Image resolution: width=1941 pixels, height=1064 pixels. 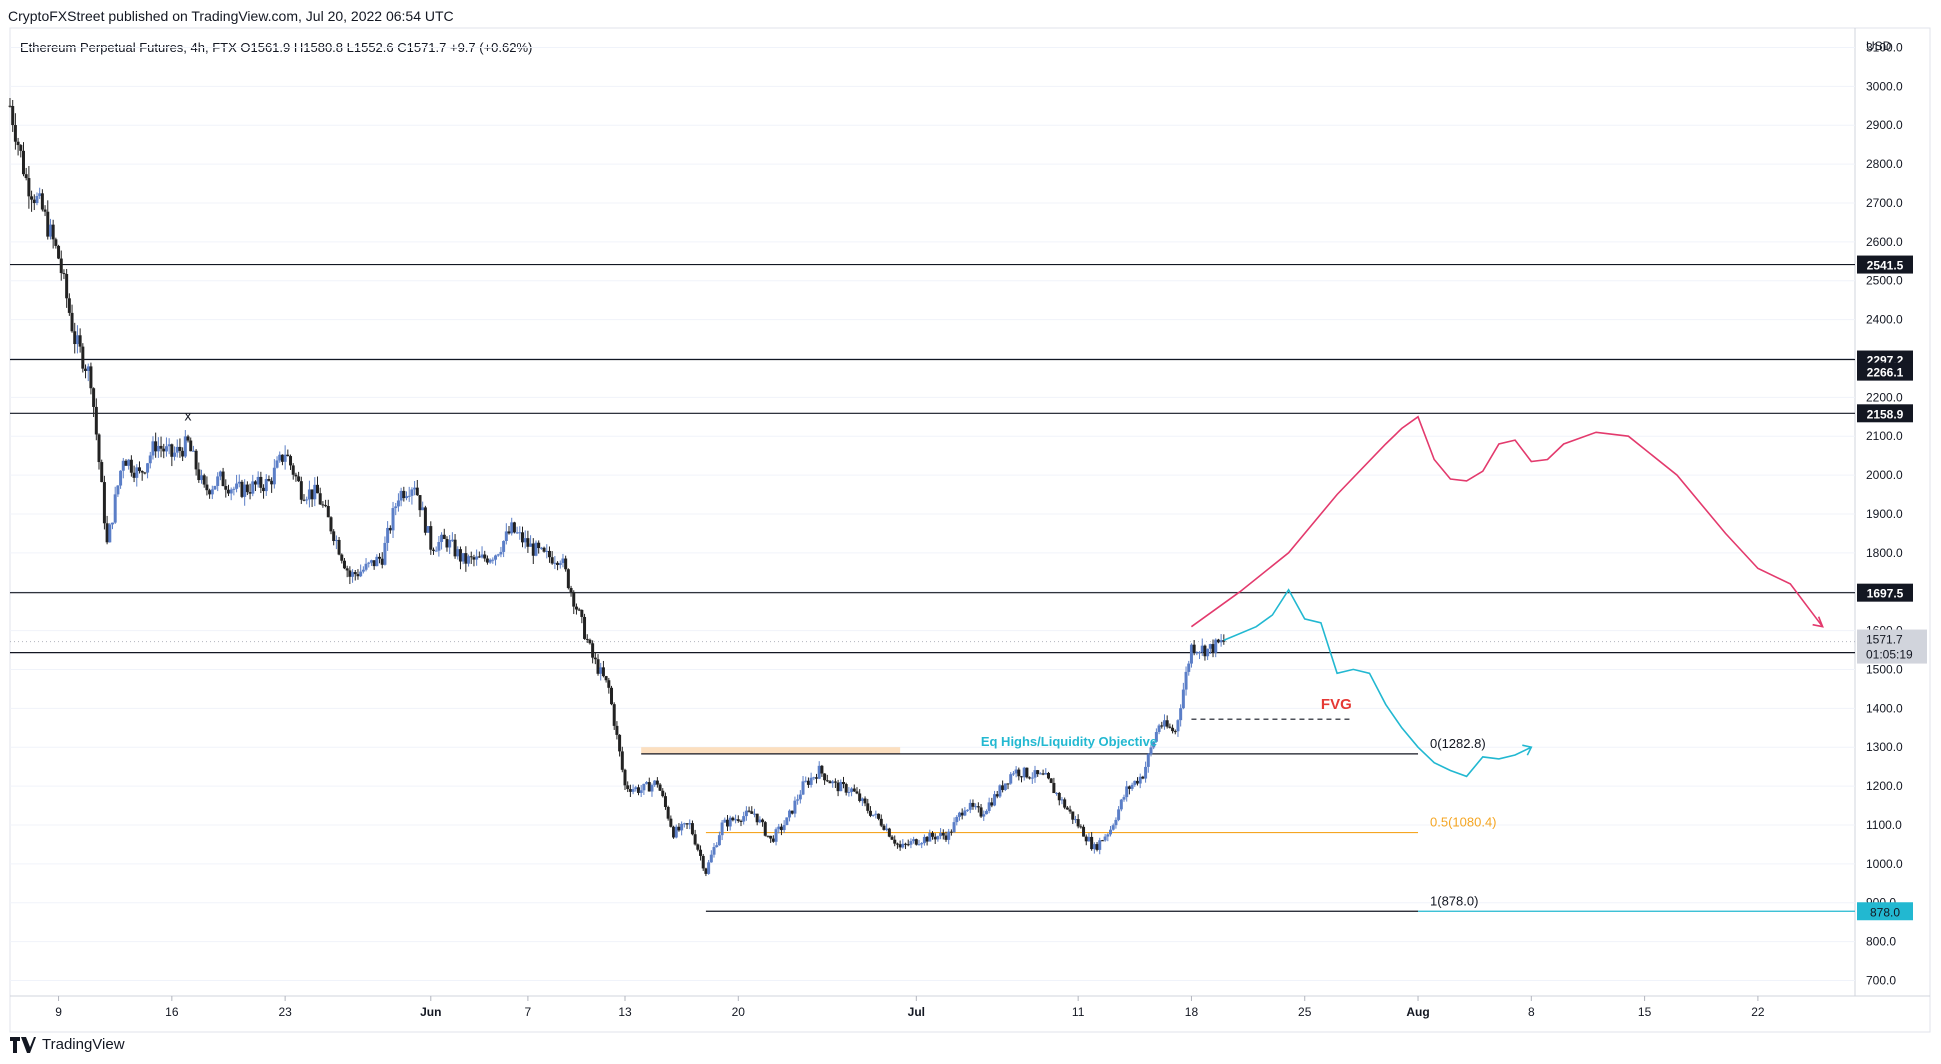 What do you see at coordinates (1884, 708) in the screenshot?
I see `price-tick-label: 1400.0` at bounding box center [1884, 708].